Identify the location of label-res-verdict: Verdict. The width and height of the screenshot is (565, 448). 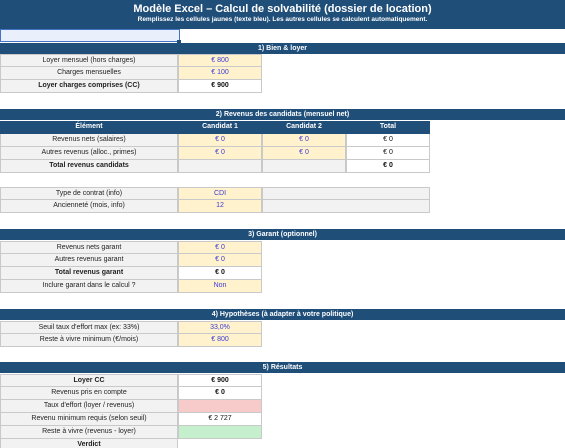
(89, 443).